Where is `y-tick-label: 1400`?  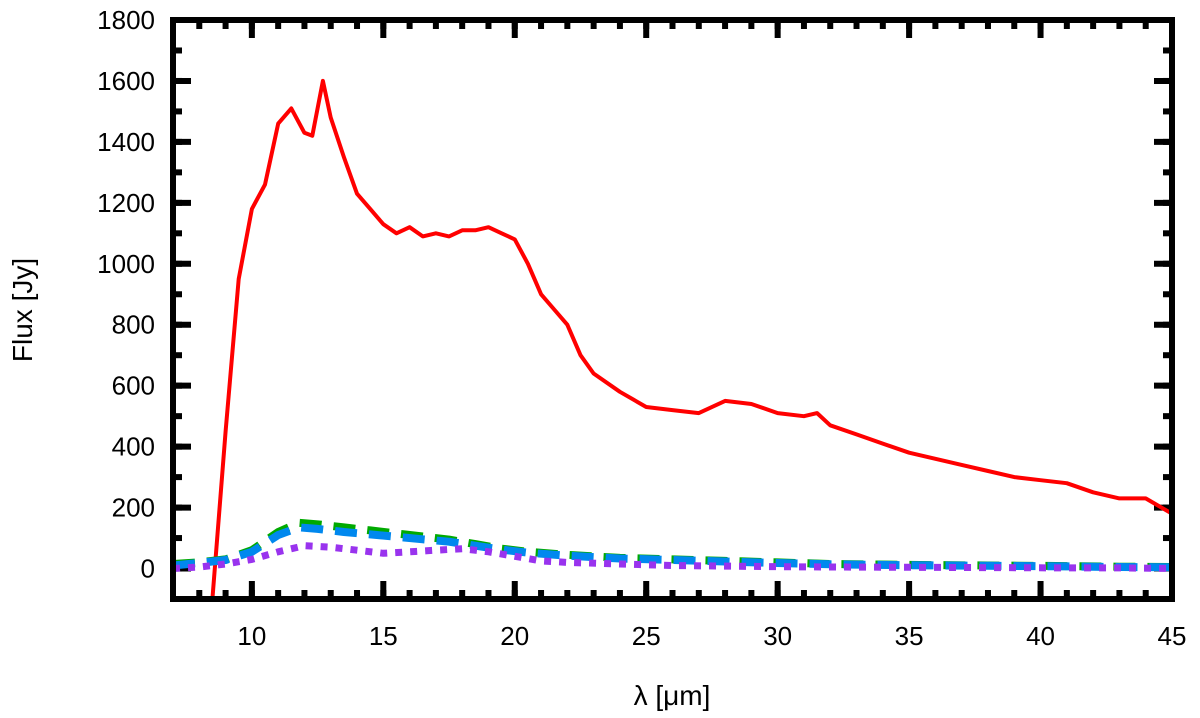
y-tick-label: 1400 is located at coordinates (126, 142).